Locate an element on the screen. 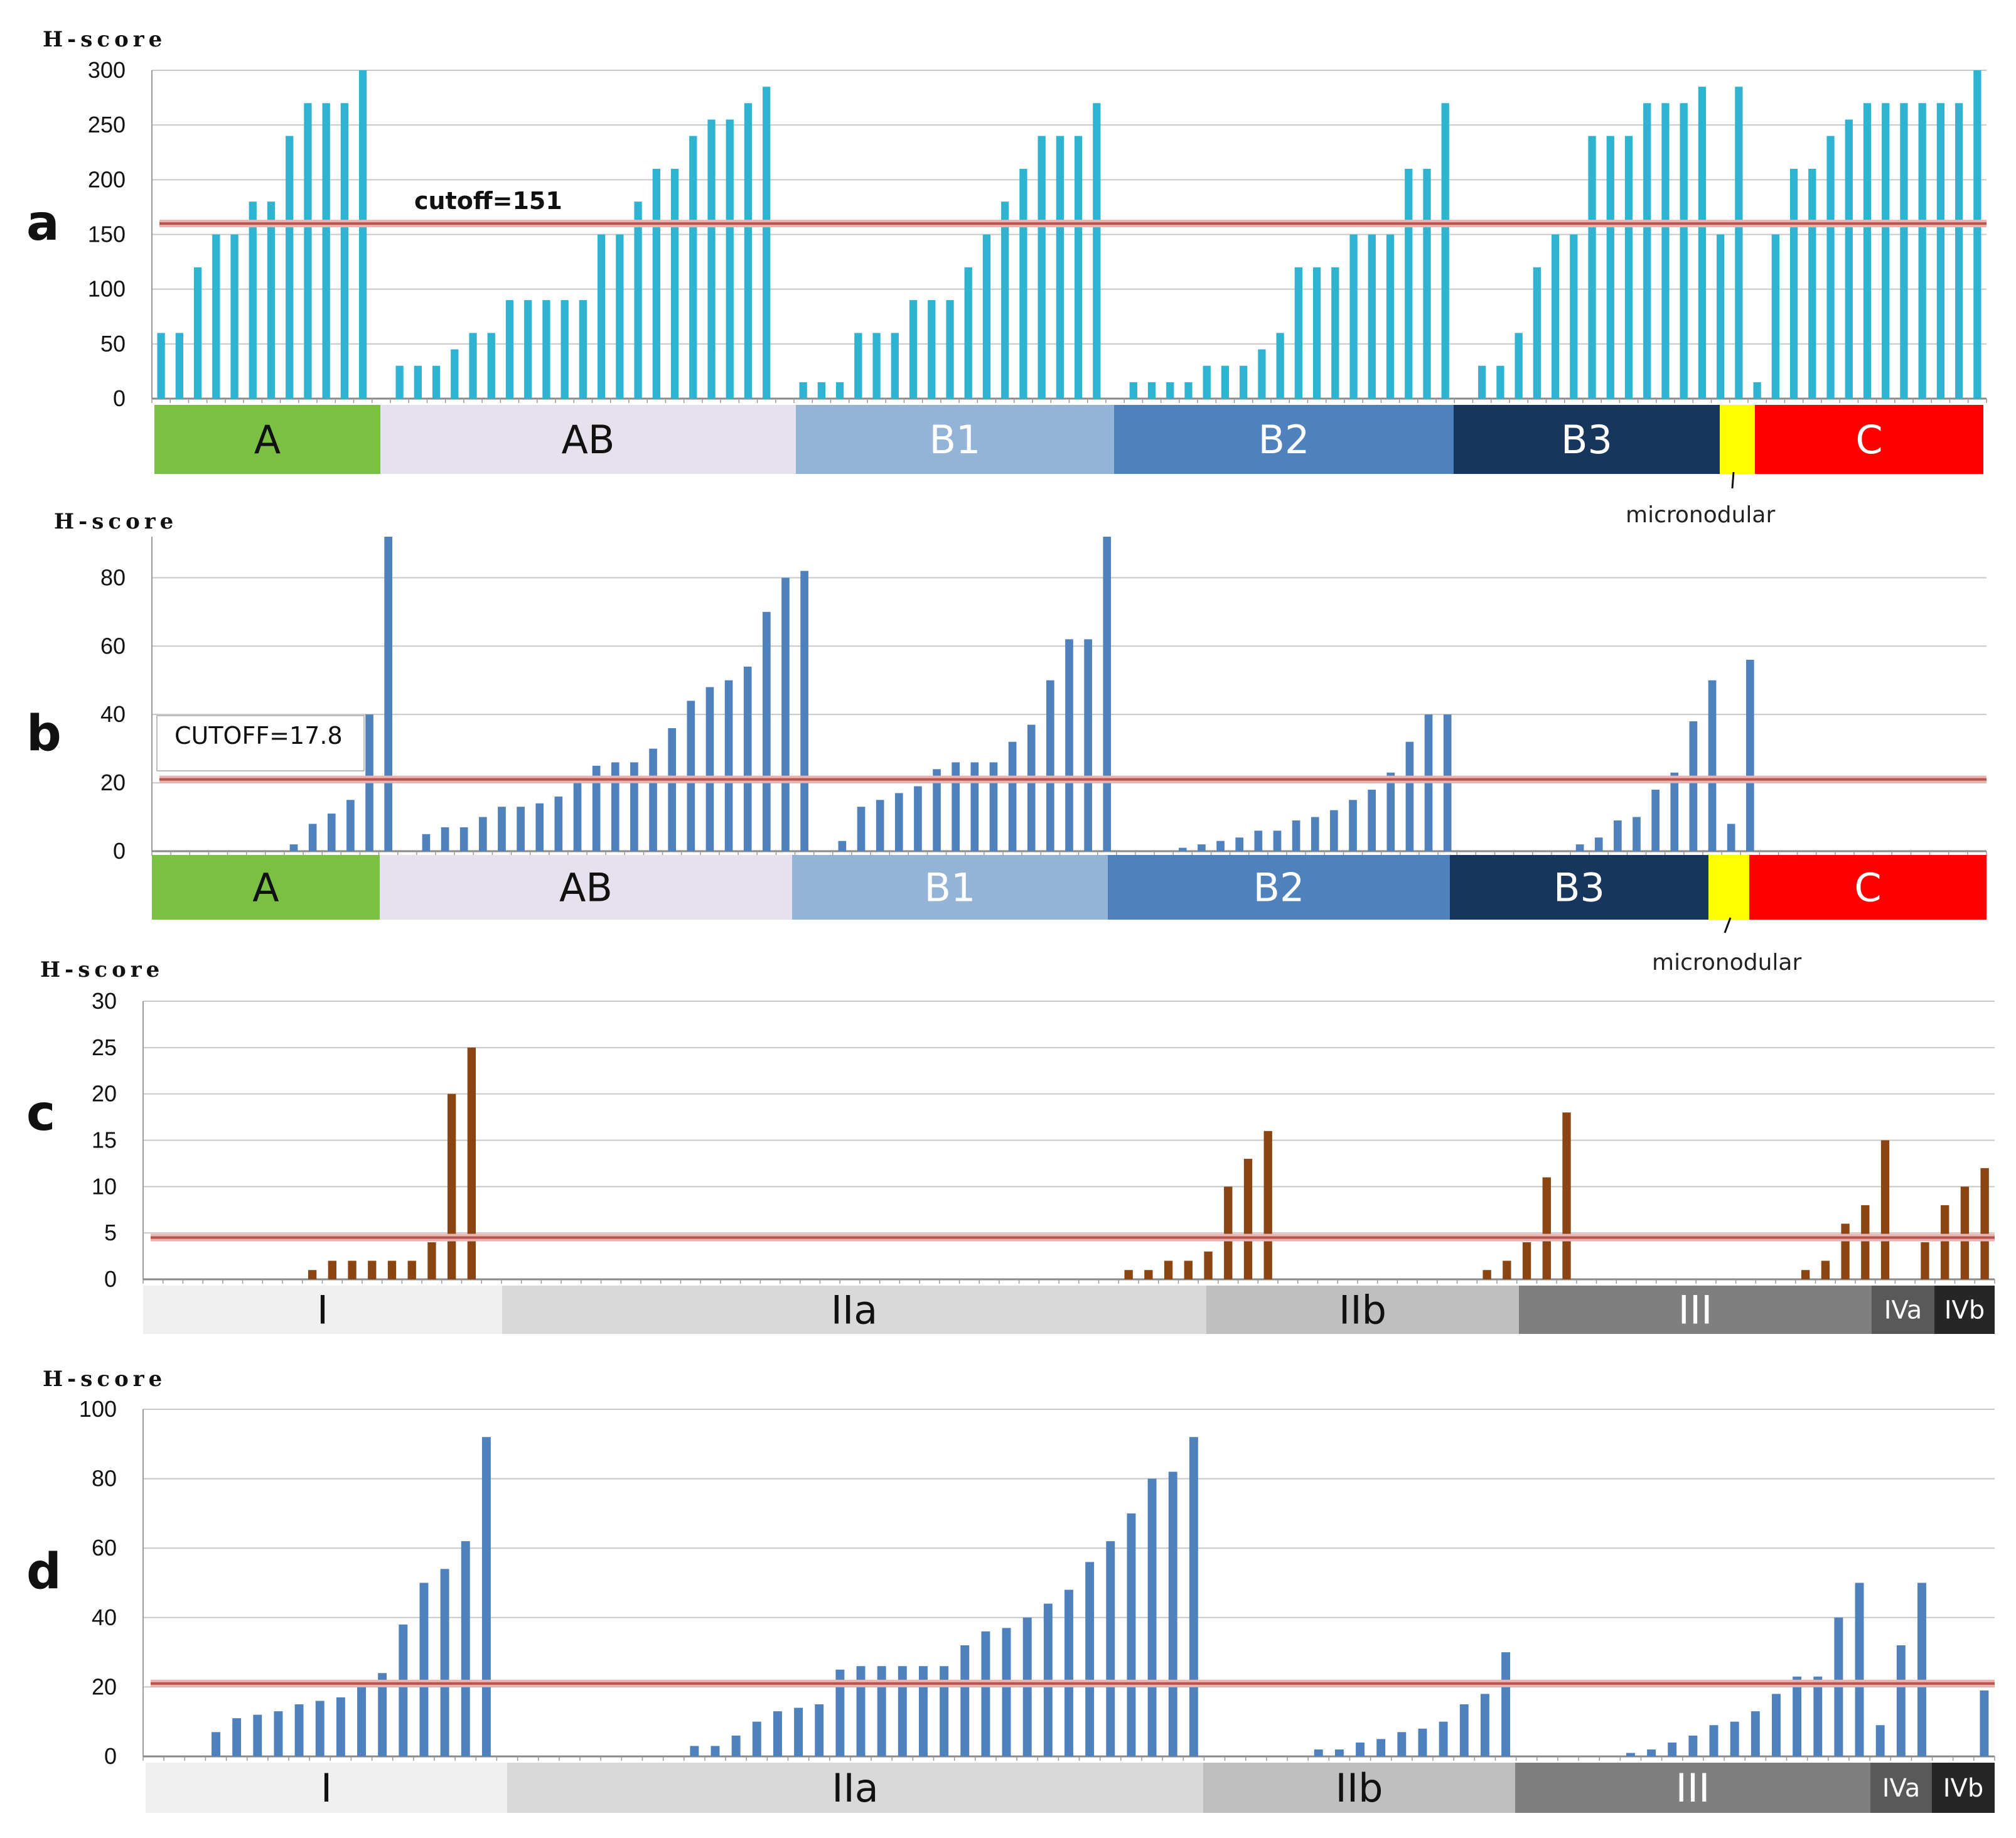 This screenshot has height=1838, width=2016. y-tick-label: 0 is located at coordinates (110, 1279).